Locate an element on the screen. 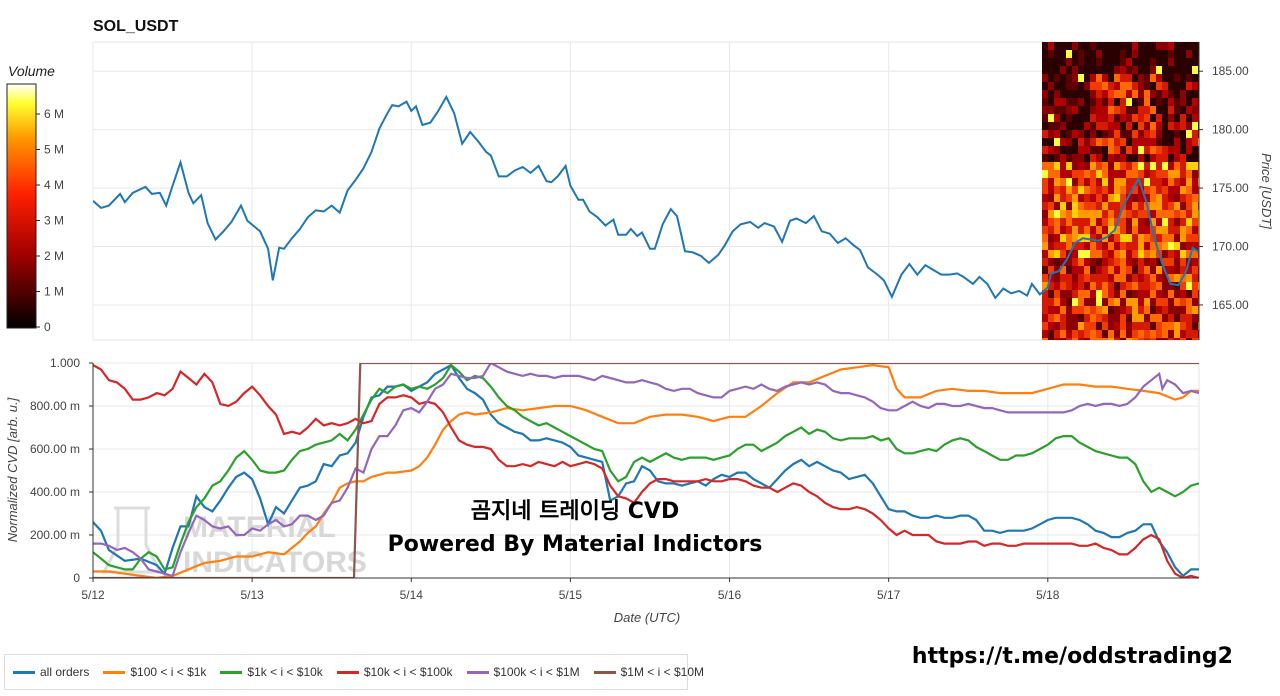  legend-item: $1k < i < $10k is located at coordinates (271, 672).